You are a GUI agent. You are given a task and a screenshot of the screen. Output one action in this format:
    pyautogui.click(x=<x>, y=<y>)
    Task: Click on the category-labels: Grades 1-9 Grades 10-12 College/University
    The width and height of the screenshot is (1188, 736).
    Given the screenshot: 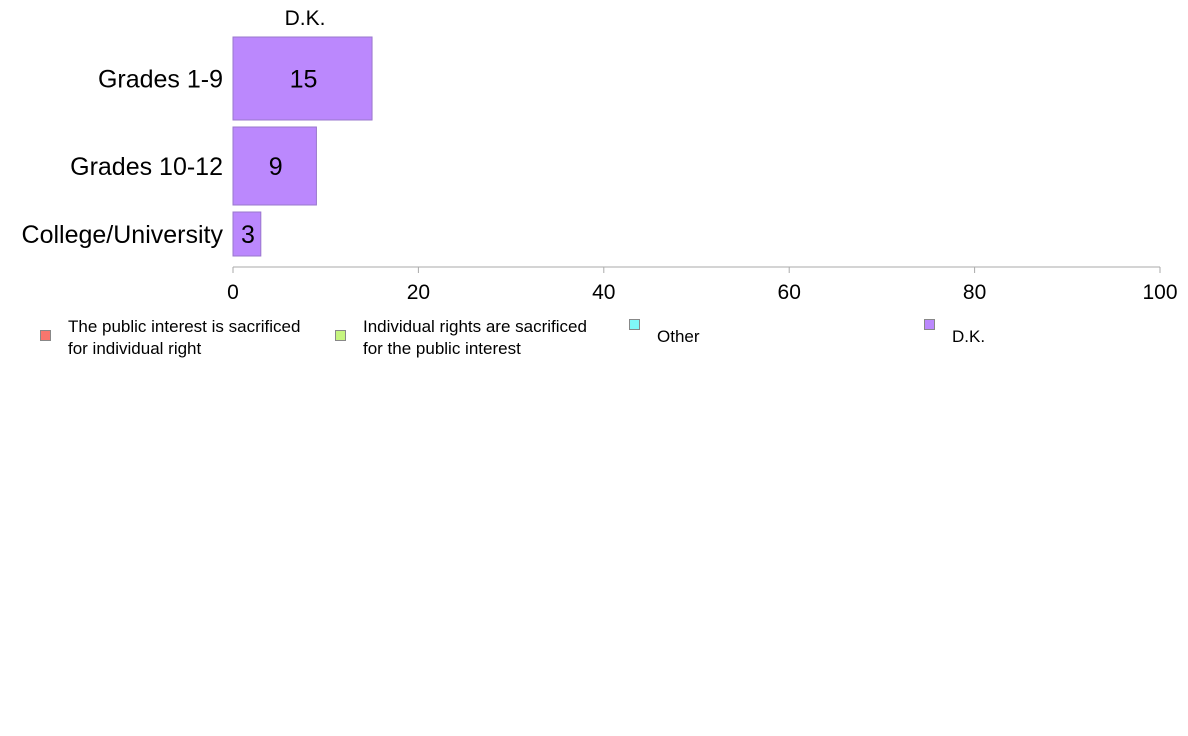 What is the action you would take?
    pyautogui.click(x=123, y=158)
    